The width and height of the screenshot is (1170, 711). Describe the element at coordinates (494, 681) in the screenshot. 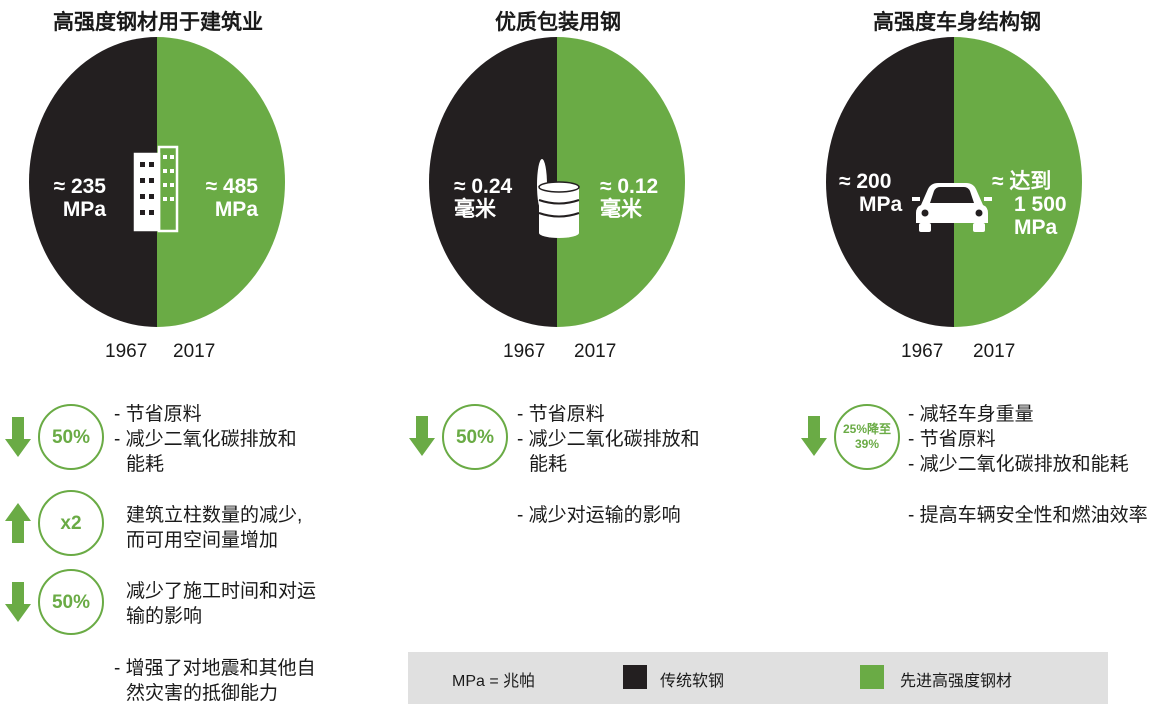

I see `legend-unit-note: MPa = 兆帕` at that location.